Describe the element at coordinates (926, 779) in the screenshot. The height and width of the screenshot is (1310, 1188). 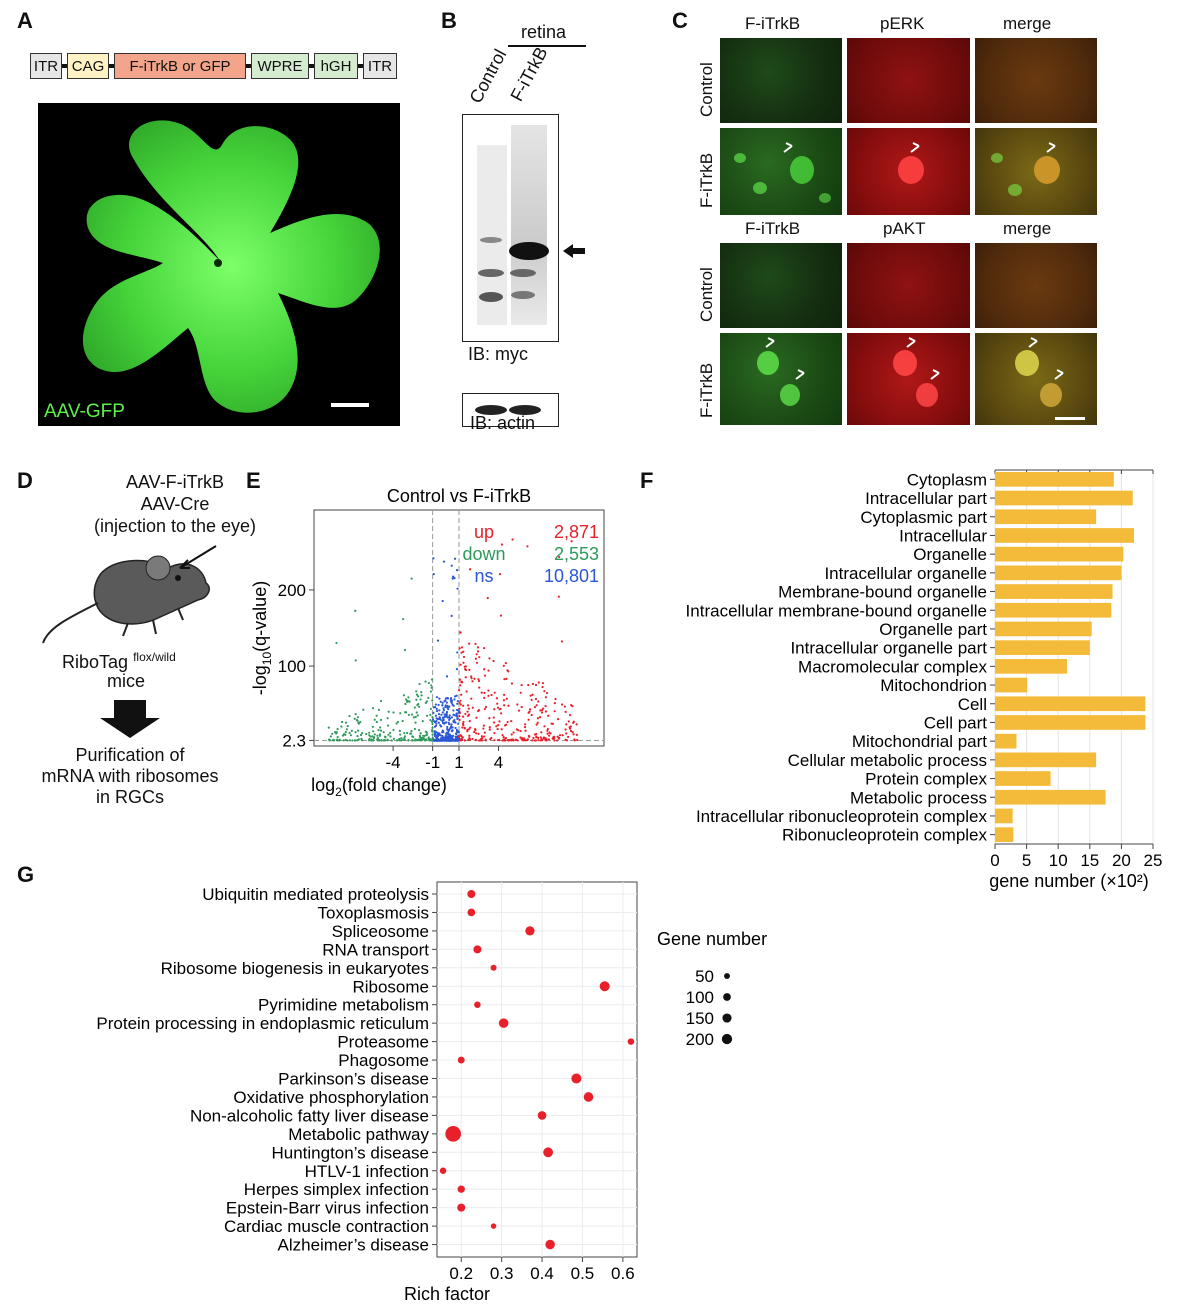
I see `go-category-label-16: Protein complex` at that location.